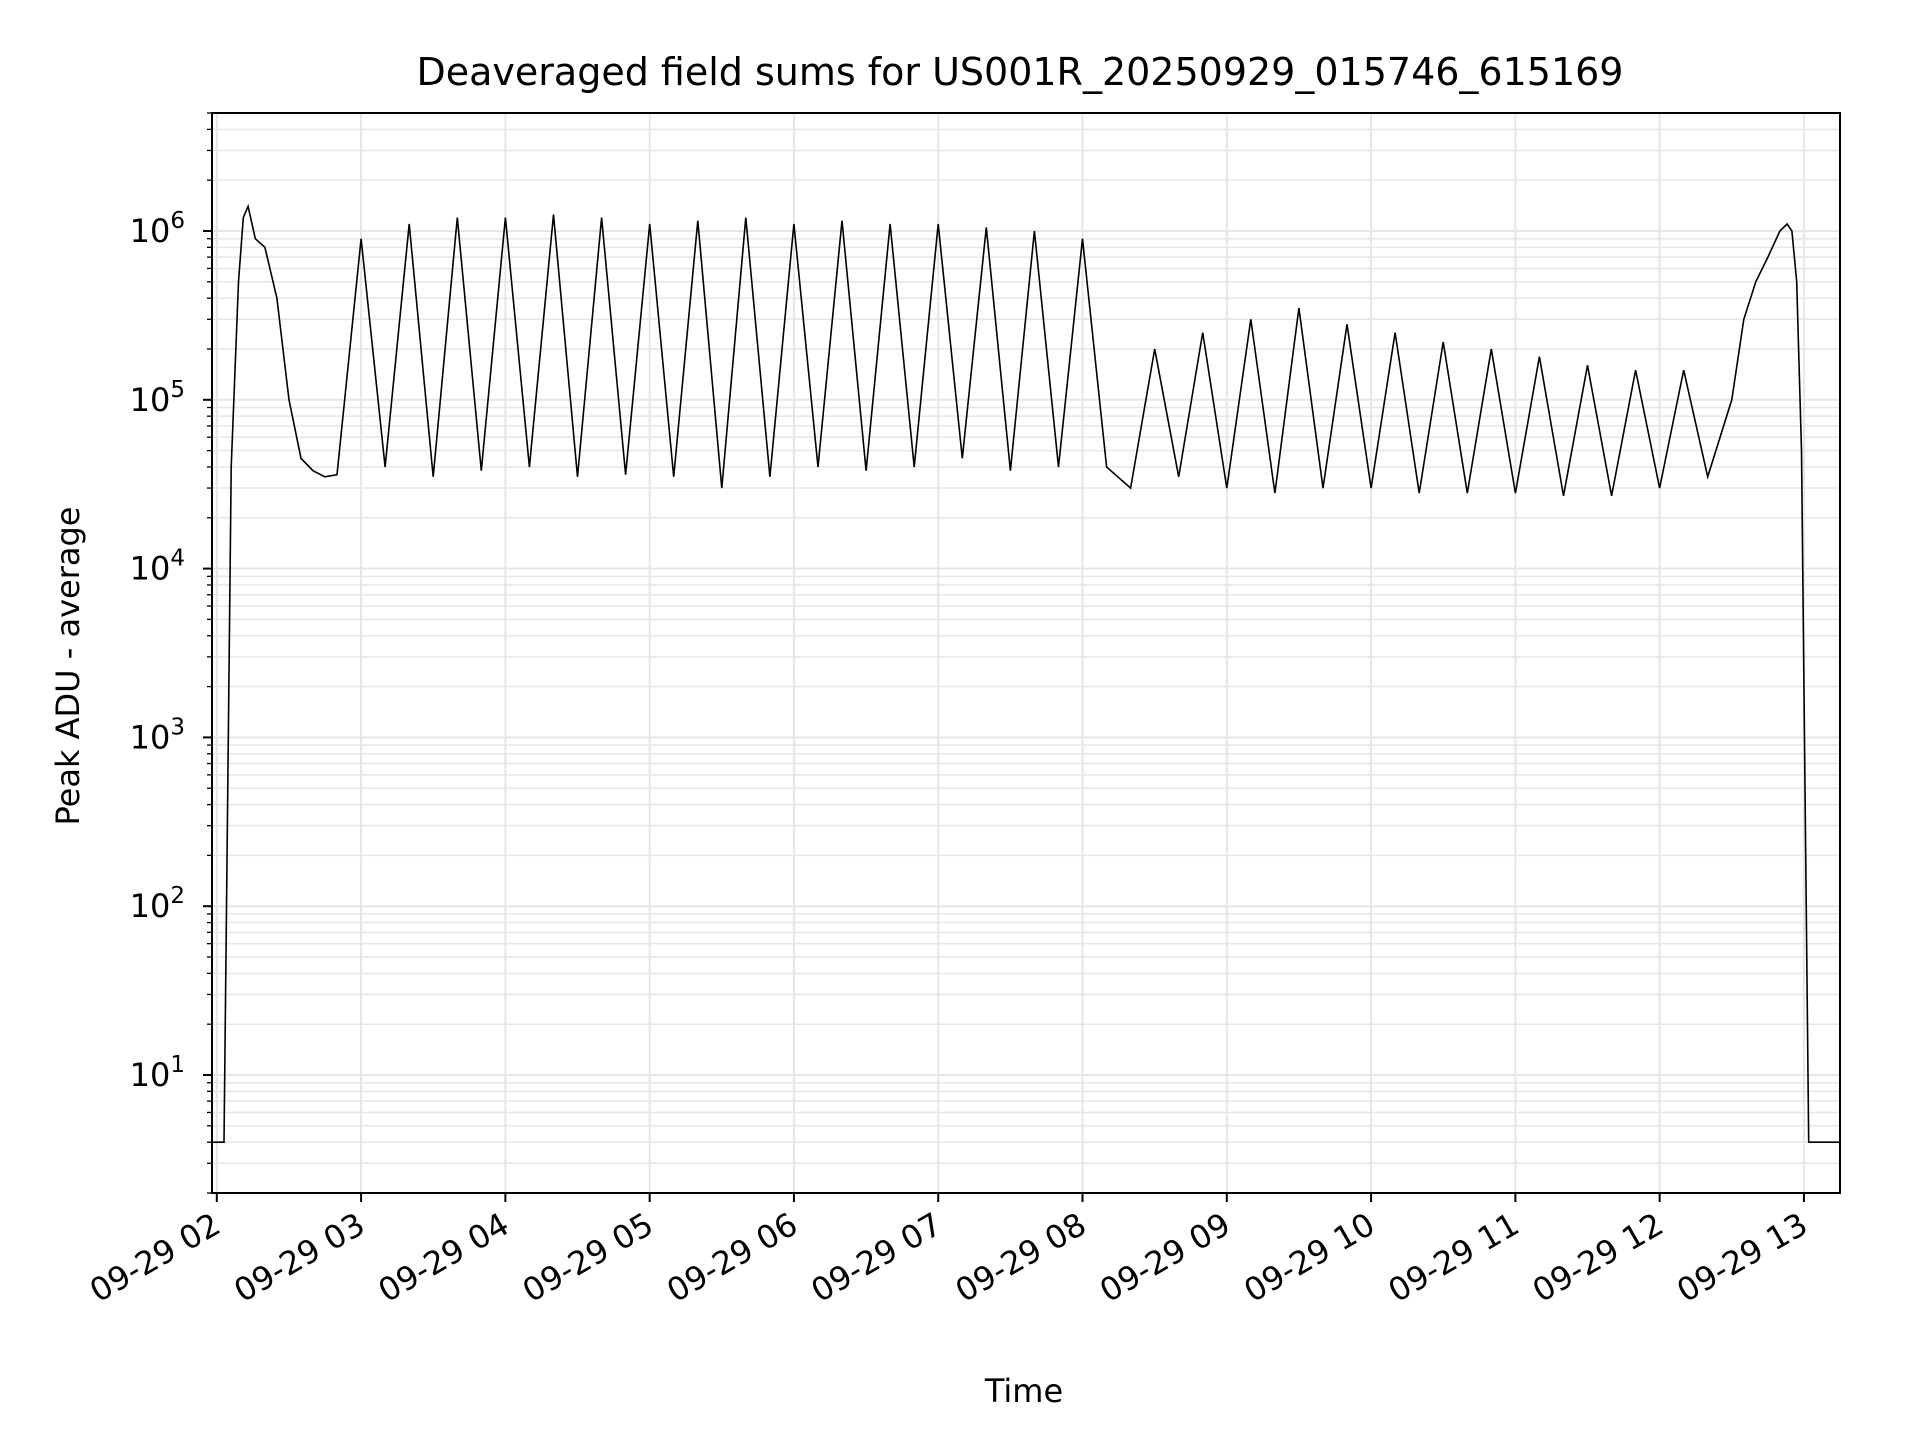  Describe the element at coordinates (68, 666) in the screenshot. I see `y-axis-title: Peak ADU - average` at that location.